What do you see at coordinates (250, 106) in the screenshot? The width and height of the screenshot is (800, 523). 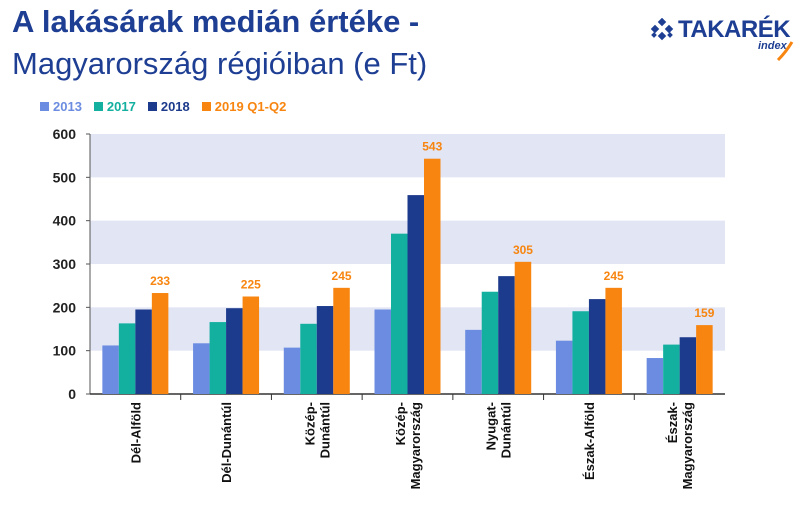 I see `legend-label: 2019 Q1-Q2` at bounding box center [250, 106].